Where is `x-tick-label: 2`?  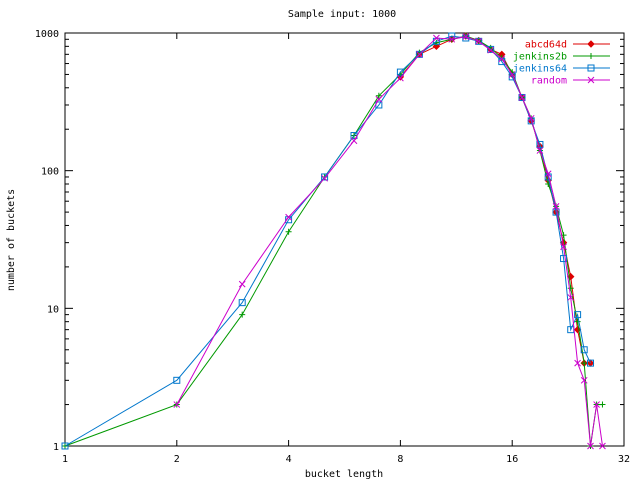 x-tick-label: 2 is located at coordinates (177, 459).